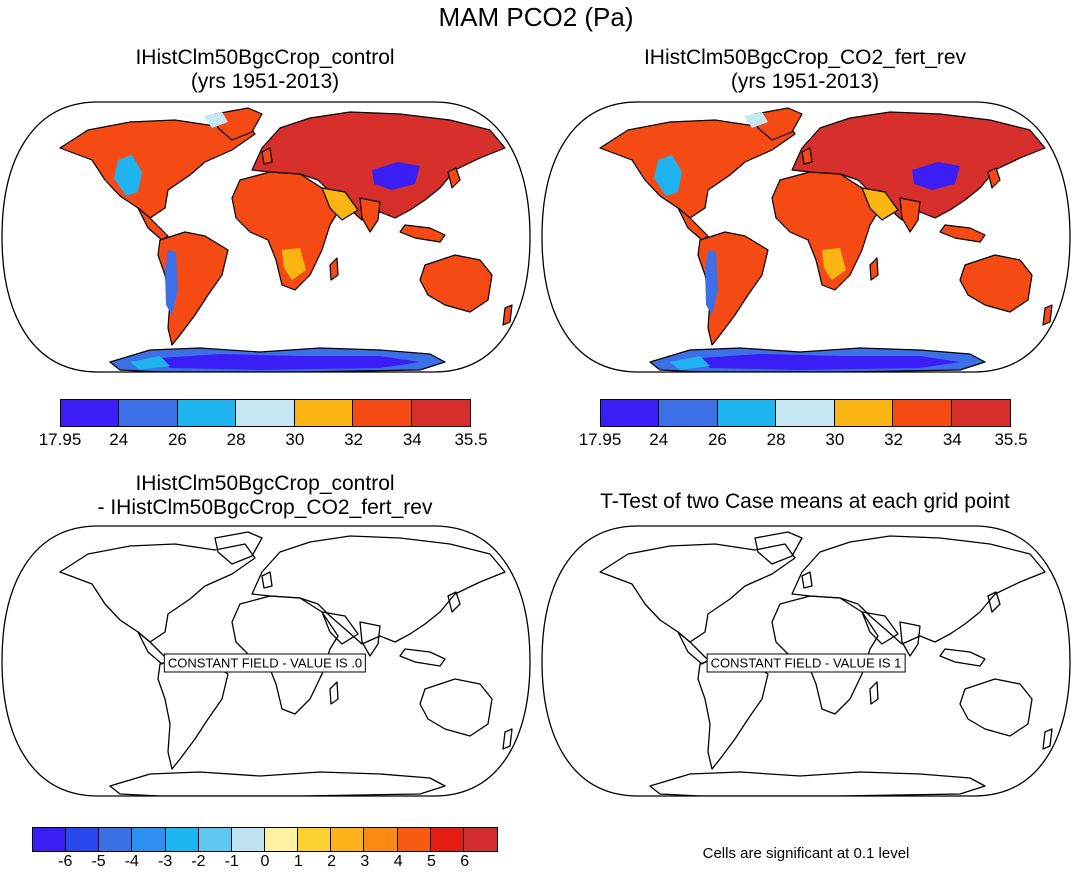  I want to click on panel-1-title-line2: (yrs 1951-2013), so click(265, 81).